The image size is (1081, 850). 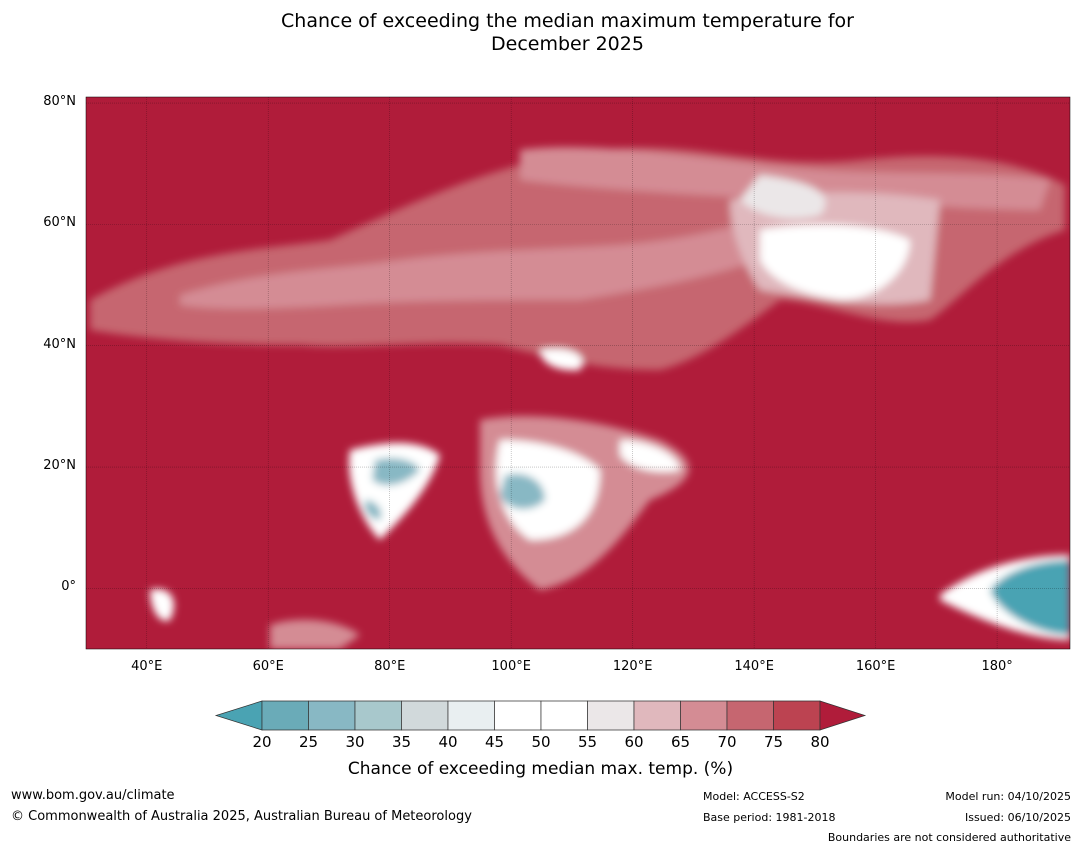 I want to click on region-indian-ocean-pink, so click(x=315, y=634).